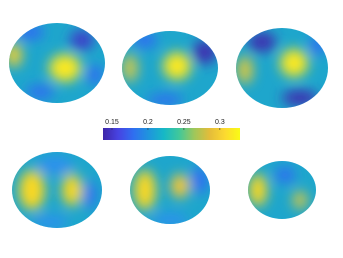  Describe the element at coordinates (112, 122) in the screenshot. I see `tick-label: 0.15` at that location.